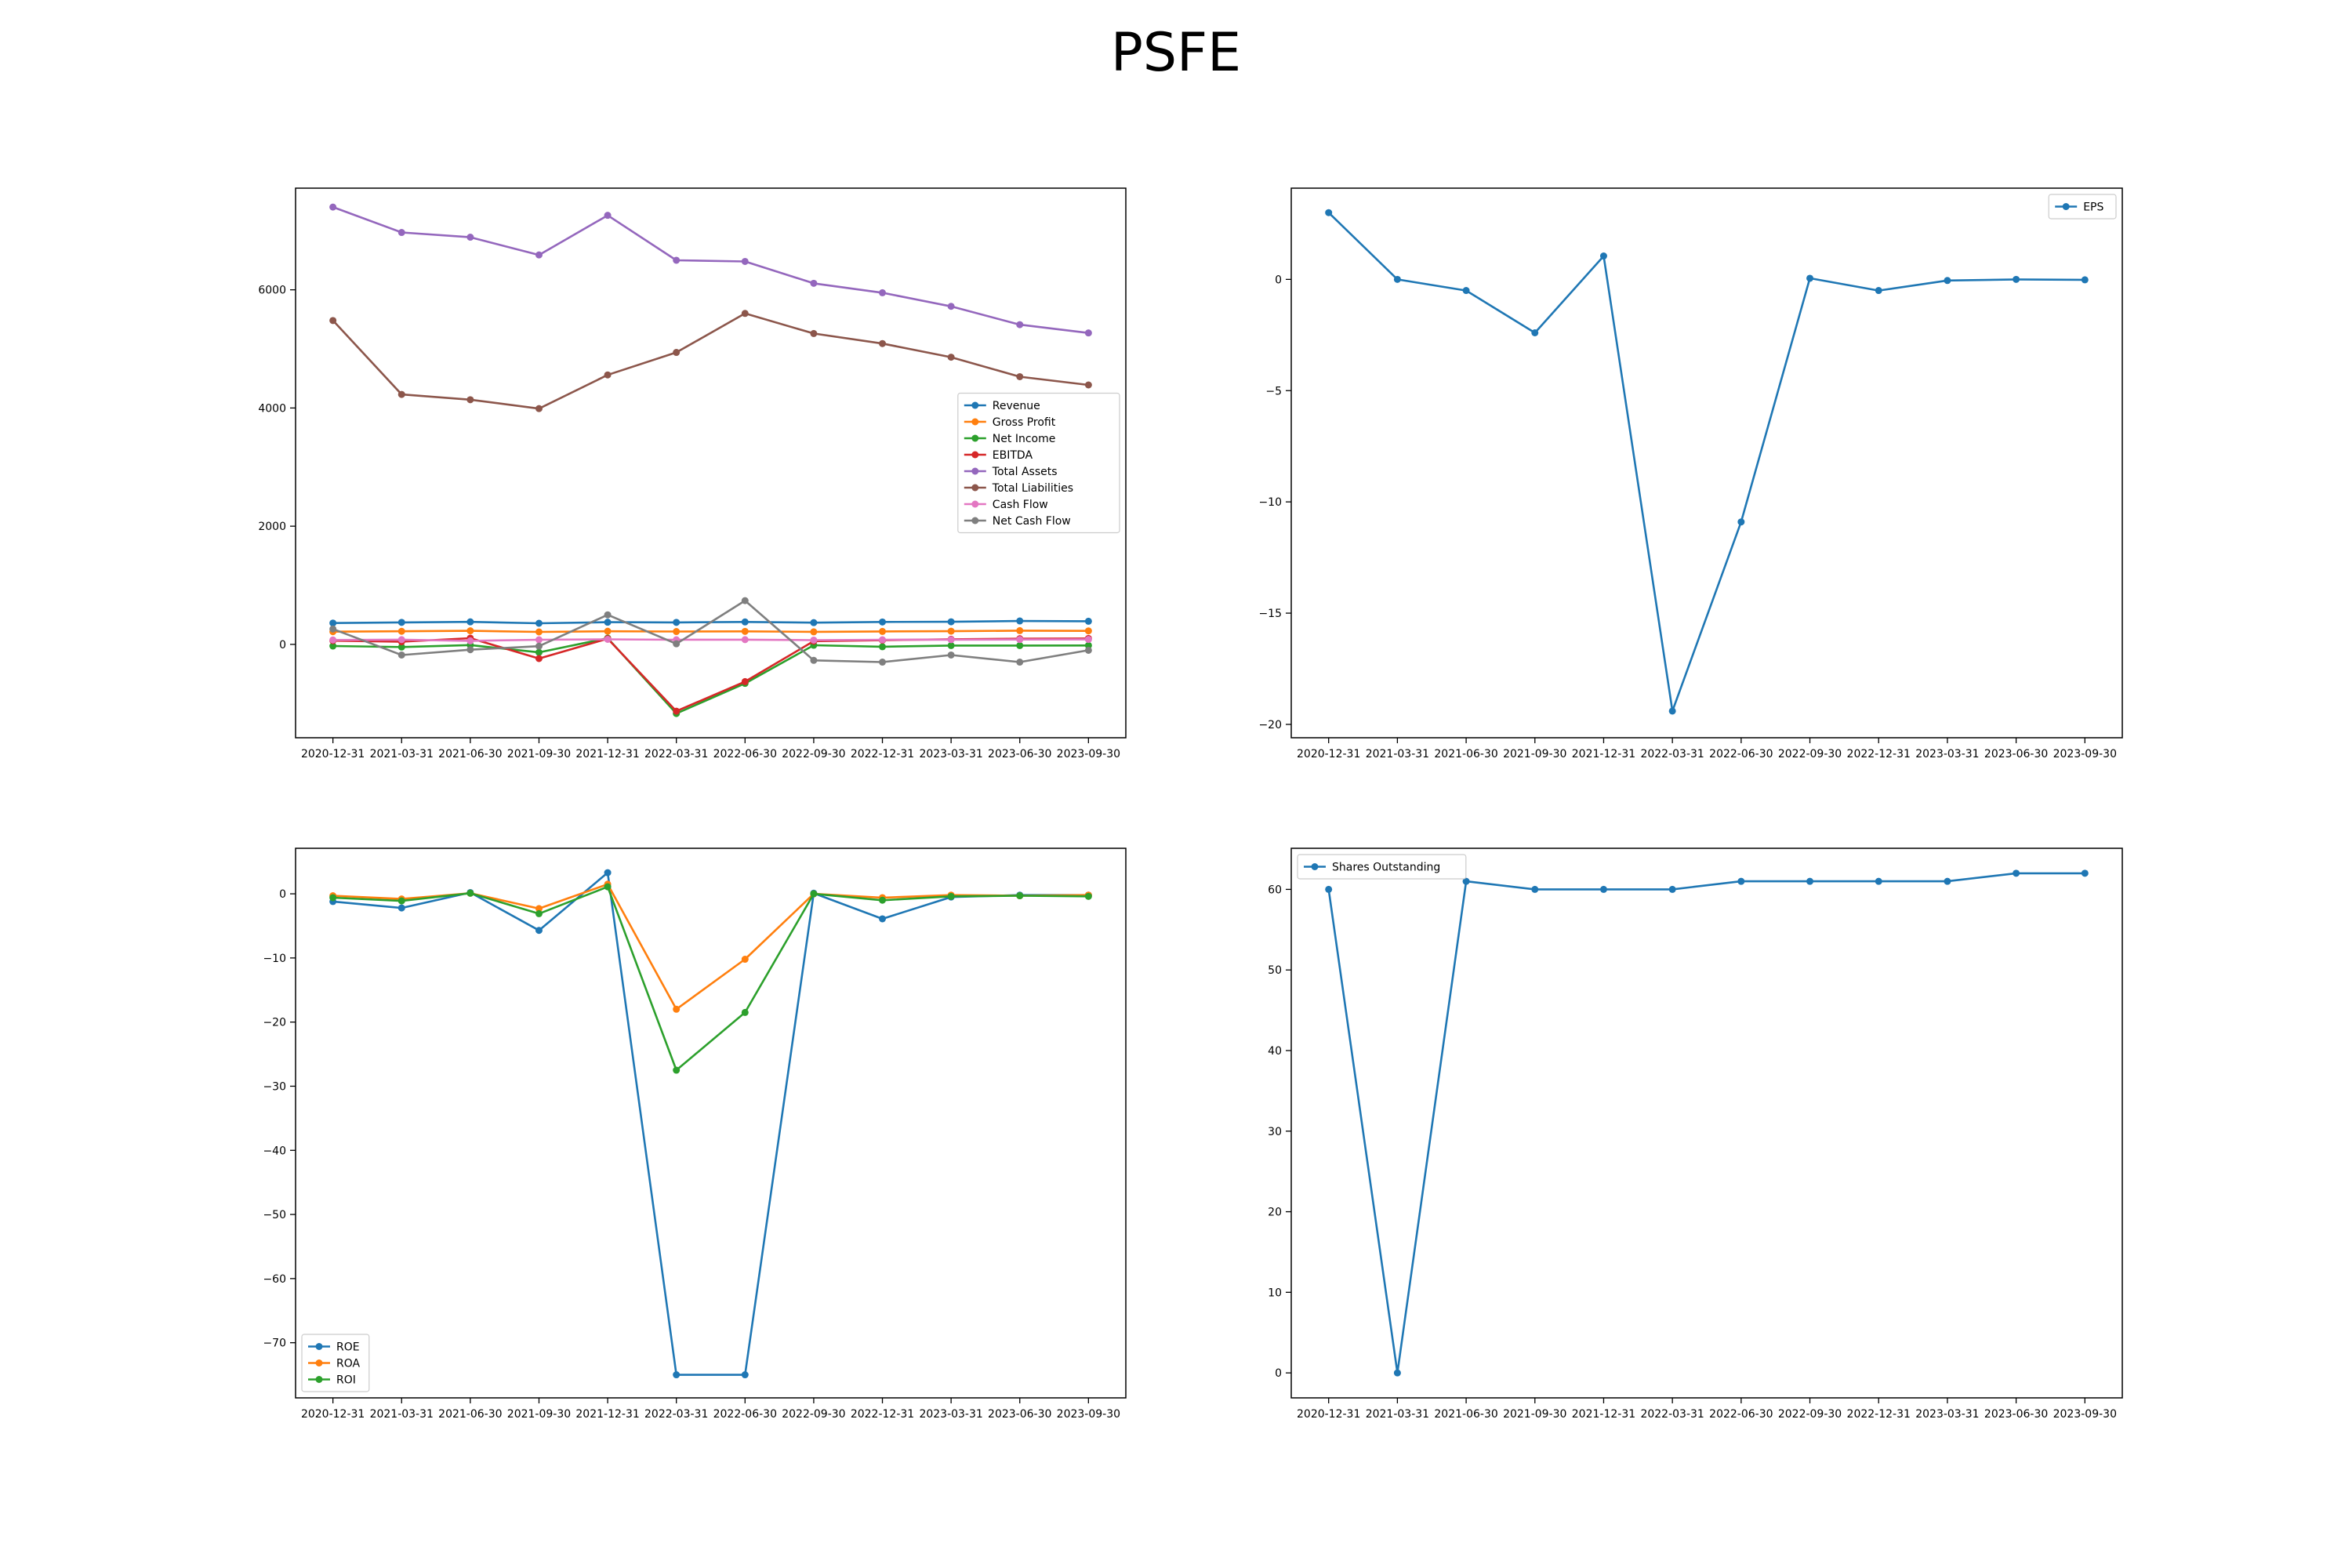 The width and height of the screenshot is (2352, 1568). What do you see at coordinates (1397, 1414) in the screenshot?
I see `x-tick-label: 2021-03-31` at bounding box center [1397, 1414].